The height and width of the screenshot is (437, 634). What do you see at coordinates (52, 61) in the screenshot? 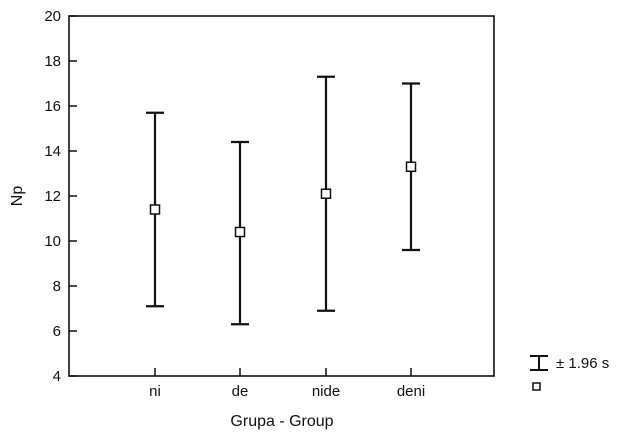
I see `y-tick-label: 18` at bounding box center [52, 61].